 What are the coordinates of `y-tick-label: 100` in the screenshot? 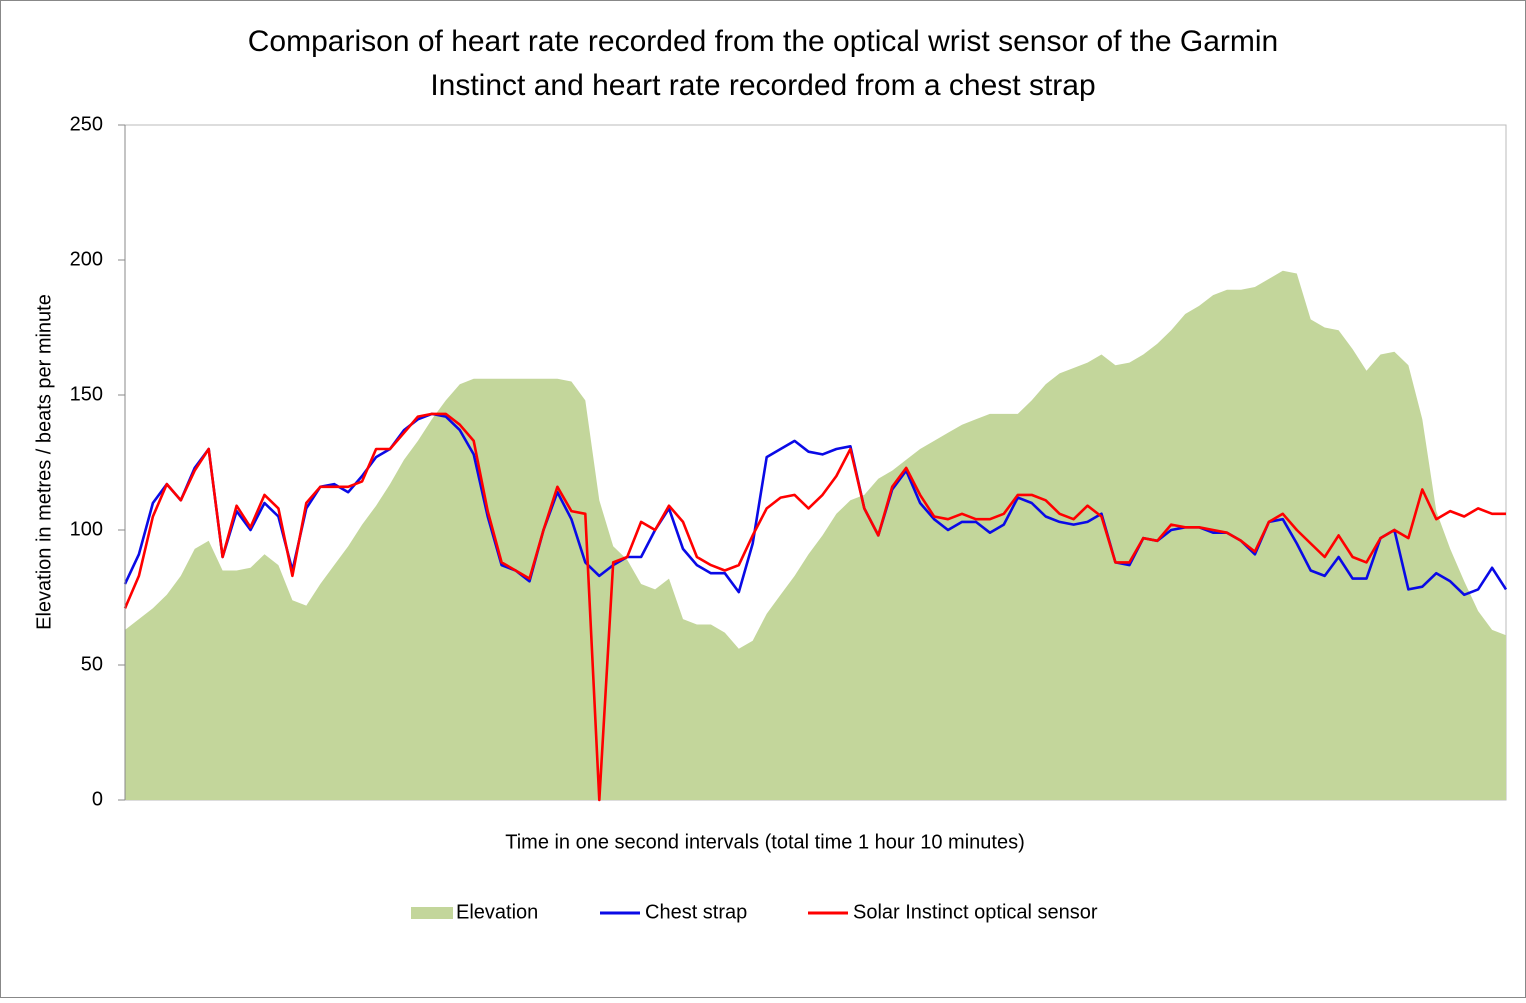 It's located at (86, 529).